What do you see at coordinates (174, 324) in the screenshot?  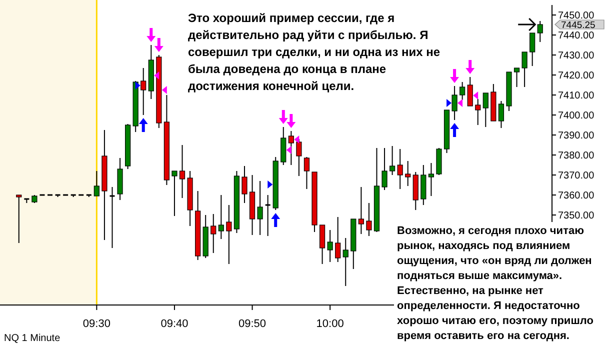 I see `x-tick-label: 09:40` at bounding box center [174, 324].